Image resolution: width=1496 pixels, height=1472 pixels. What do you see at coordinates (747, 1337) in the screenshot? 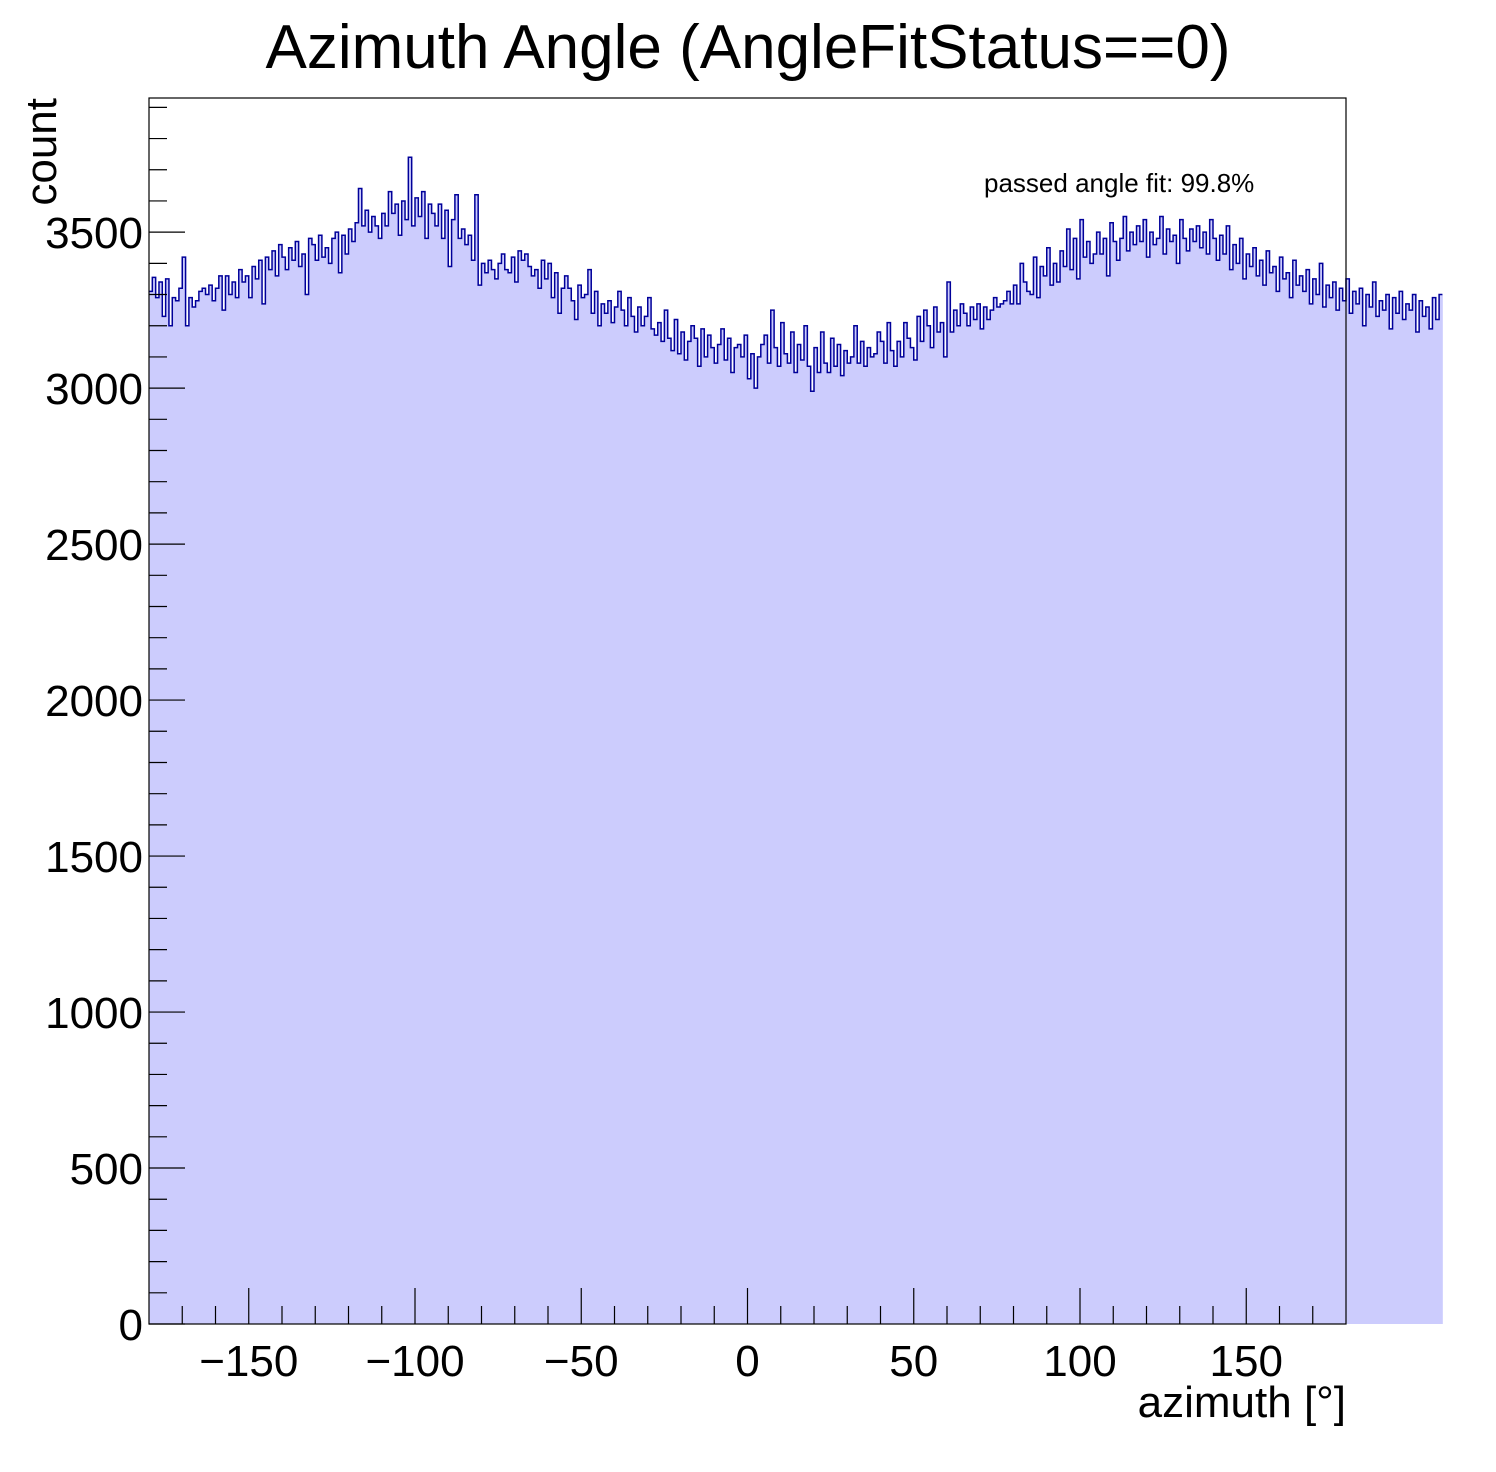
I see `x-axis: −150 −100 −50 0 50 100 150` at bounding box center [747, 1337].